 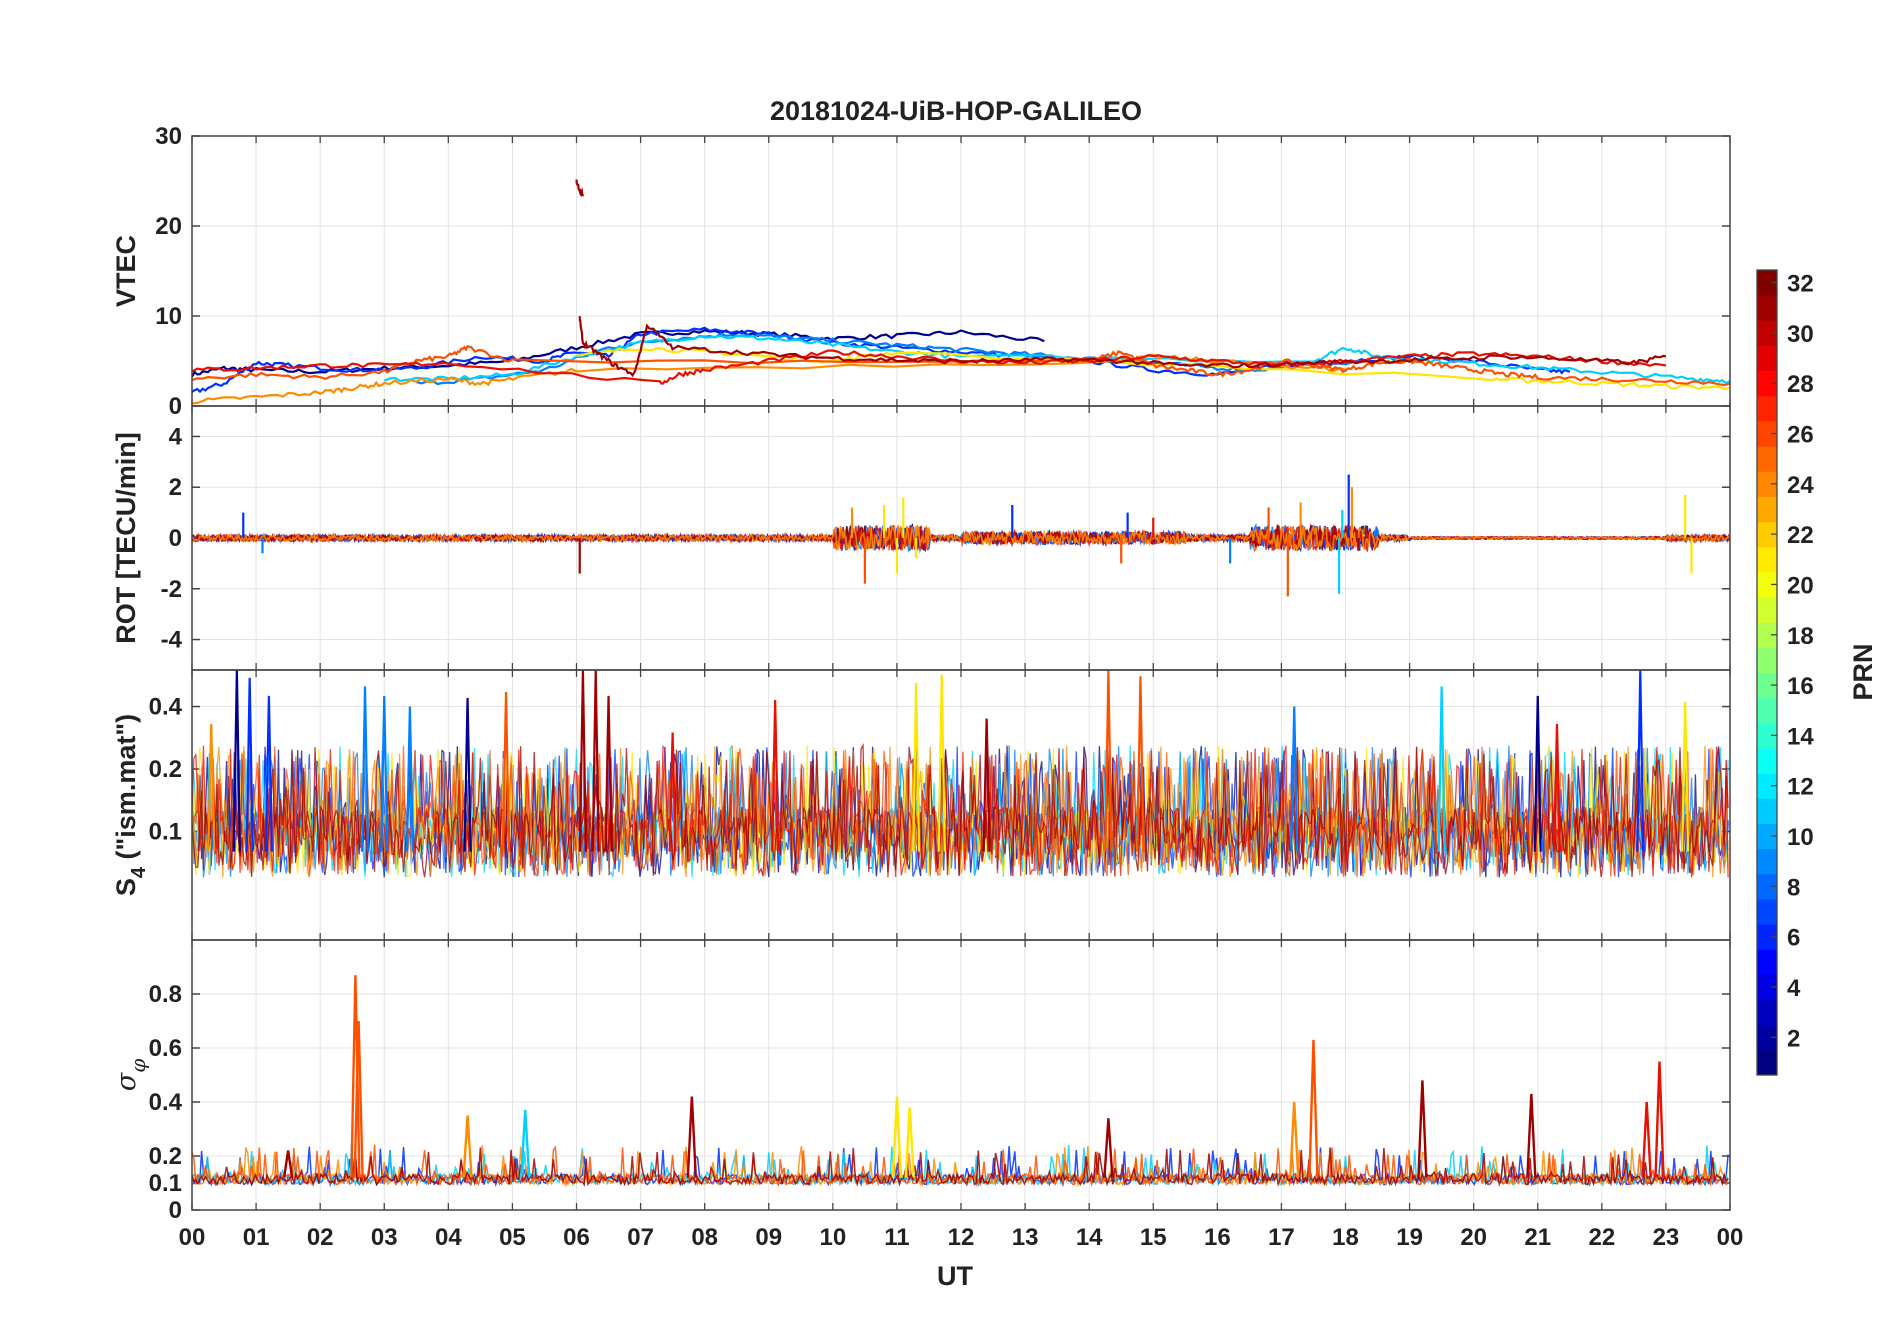 I want to click on s4-series, so click(x=960, y=810).